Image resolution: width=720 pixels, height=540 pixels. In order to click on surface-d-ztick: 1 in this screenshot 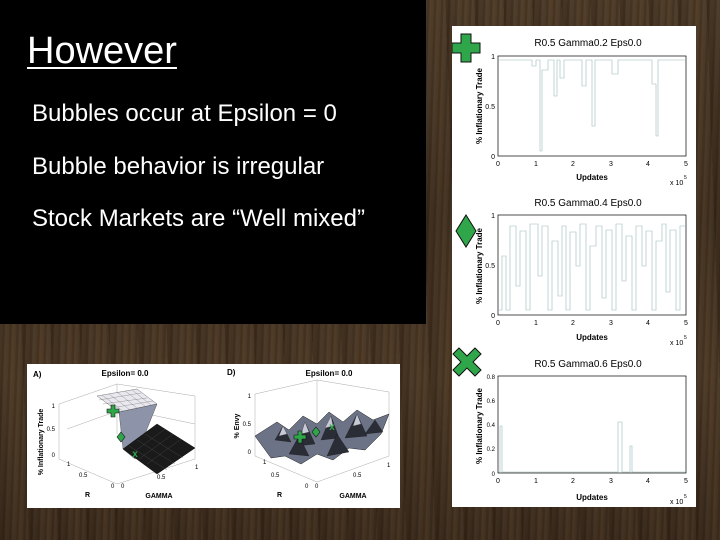, I will do `click(250, 397)`.